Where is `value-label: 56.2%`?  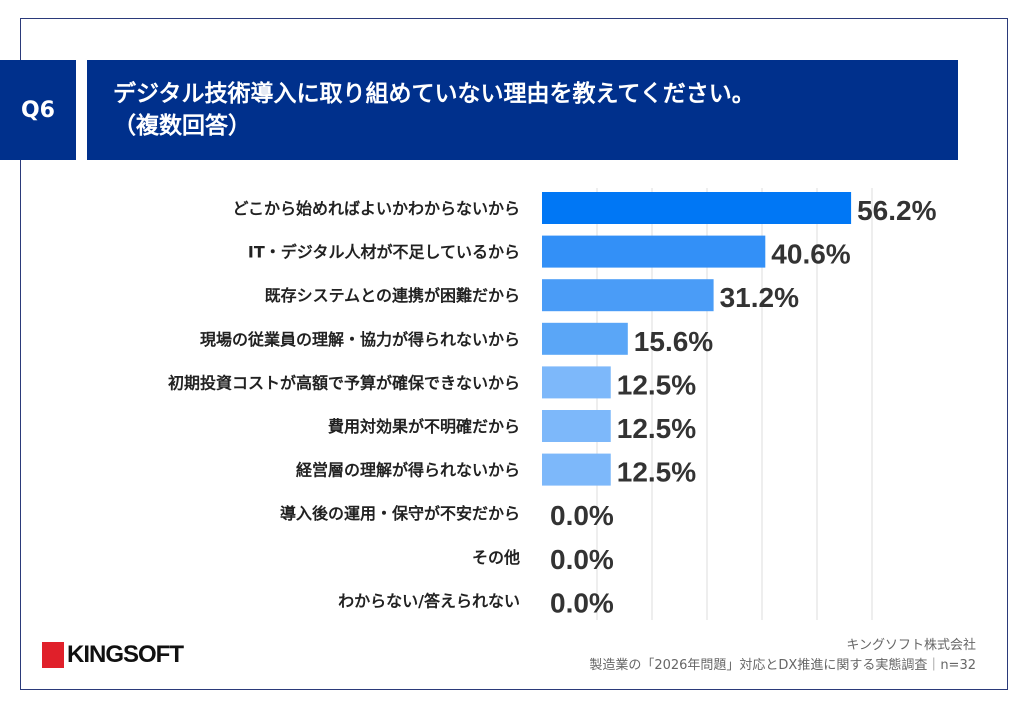 value-label: 56.2% is located at coordinates (896, 210).